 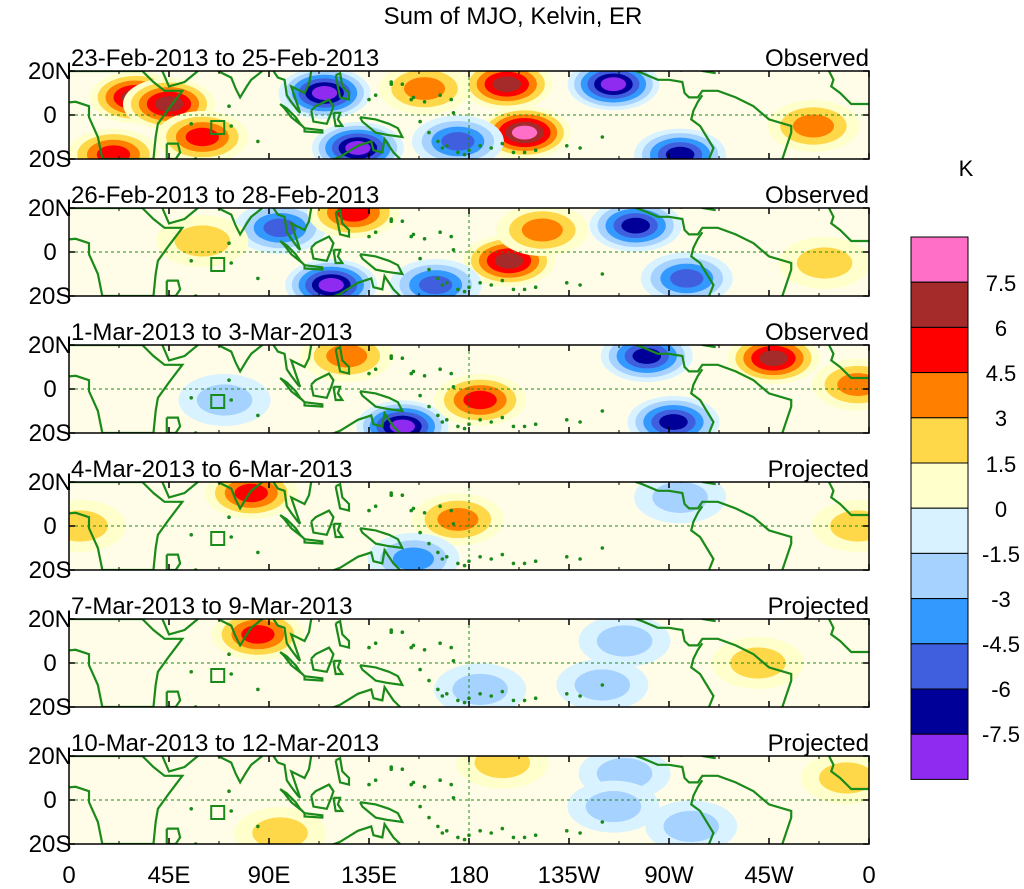 I want to click on anomaly-field, so click(x=512, y=252).